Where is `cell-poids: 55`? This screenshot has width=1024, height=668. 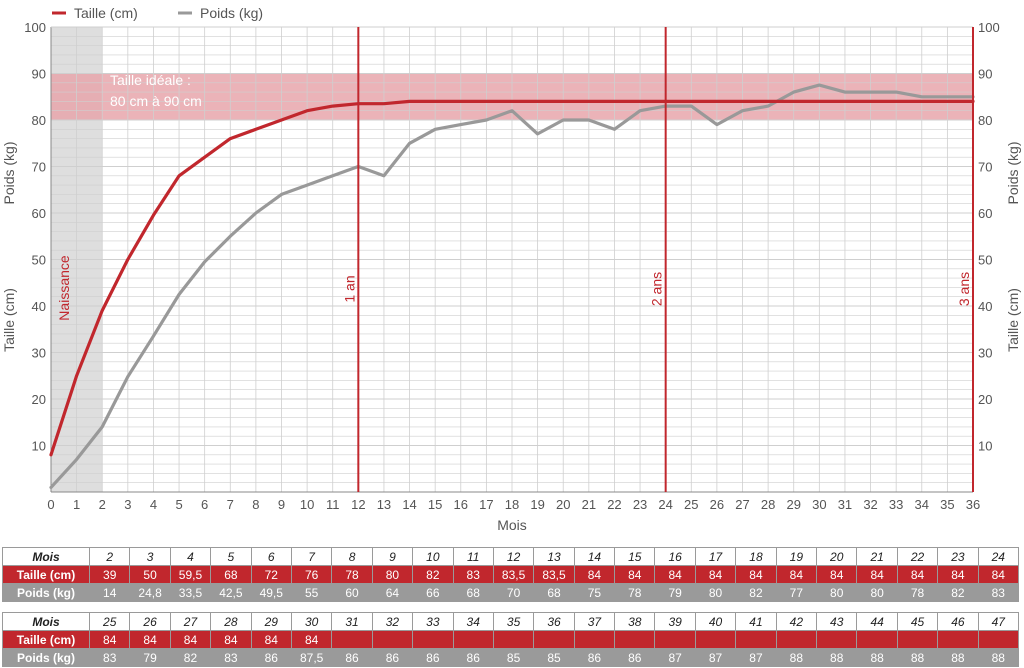
cell-poids: 55 is located at coordinates (311, 592).